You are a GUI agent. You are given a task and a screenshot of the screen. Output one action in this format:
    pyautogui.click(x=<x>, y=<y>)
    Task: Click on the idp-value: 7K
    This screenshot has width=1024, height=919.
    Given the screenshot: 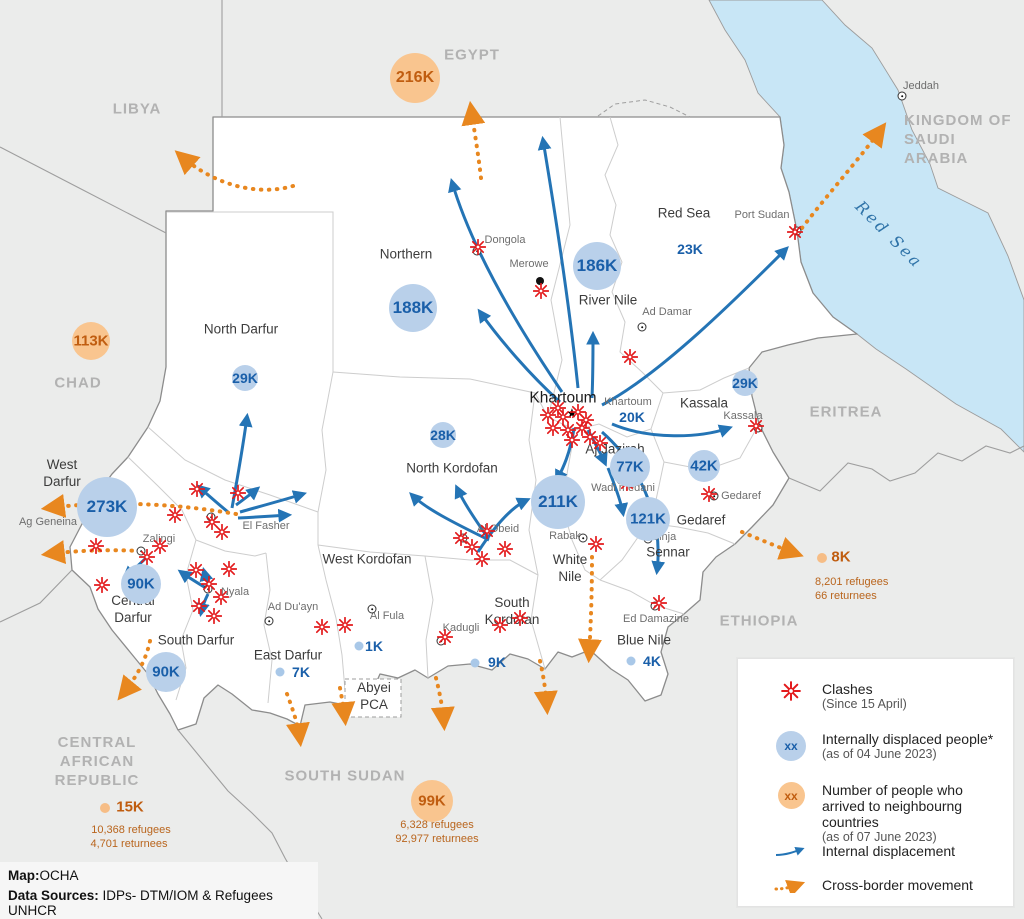 What is the action you would take?
    pyautogui.click(x=301, y=672)
    